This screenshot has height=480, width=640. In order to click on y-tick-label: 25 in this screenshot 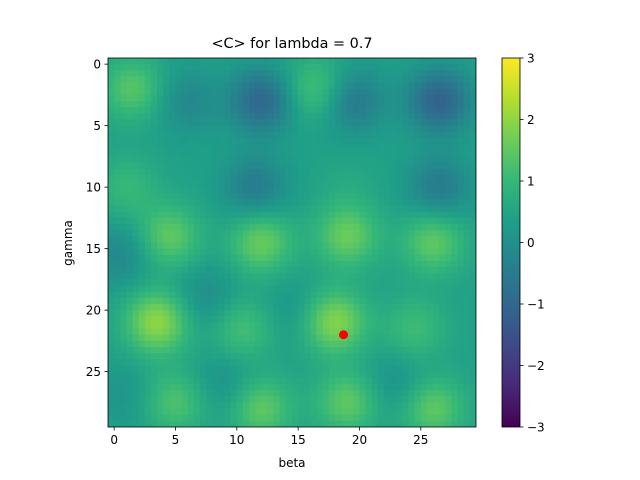, I will do `click(93, 372)`.